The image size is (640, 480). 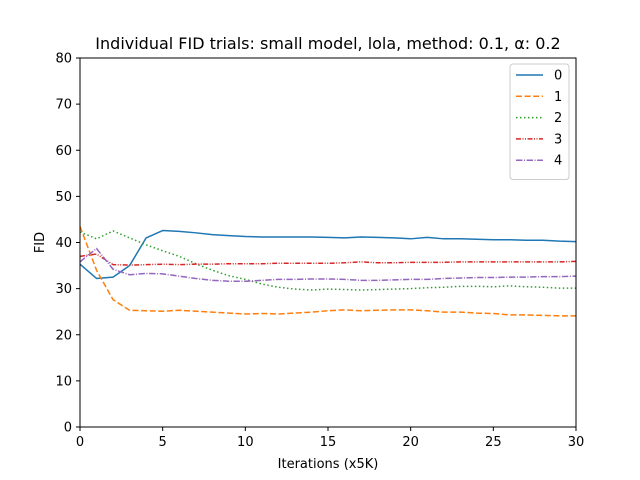 What do you see at coordinates (493, 442) in the screenshot?
I see `x-tick-label: 25` at bounding box center [493, 442].